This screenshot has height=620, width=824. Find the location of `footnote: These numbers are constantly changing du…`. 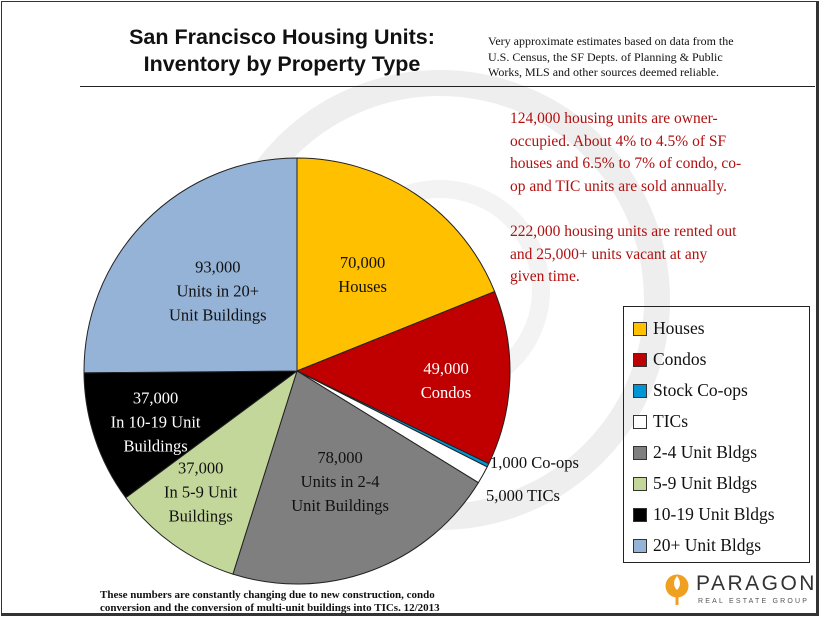

footnote: These numbers are constantly changing du… is located at coordinates (310, 602).